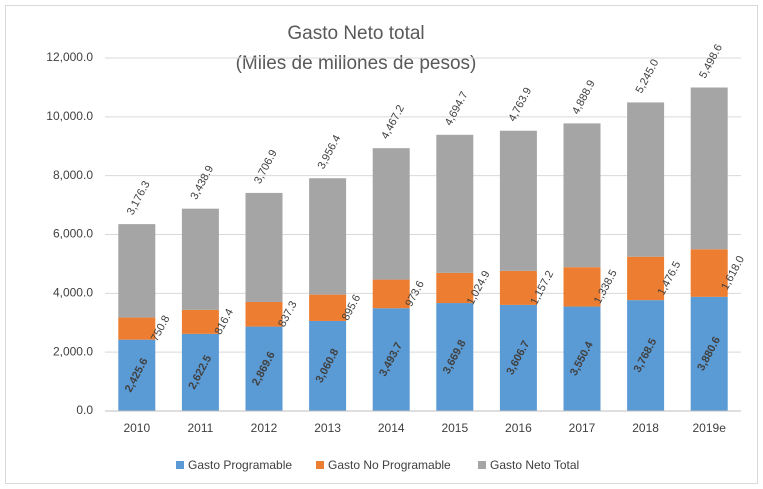  Describe the element at coordinates (69, 116) in the screenshot. I see `y-tick-label: 10,000.0` at that location.